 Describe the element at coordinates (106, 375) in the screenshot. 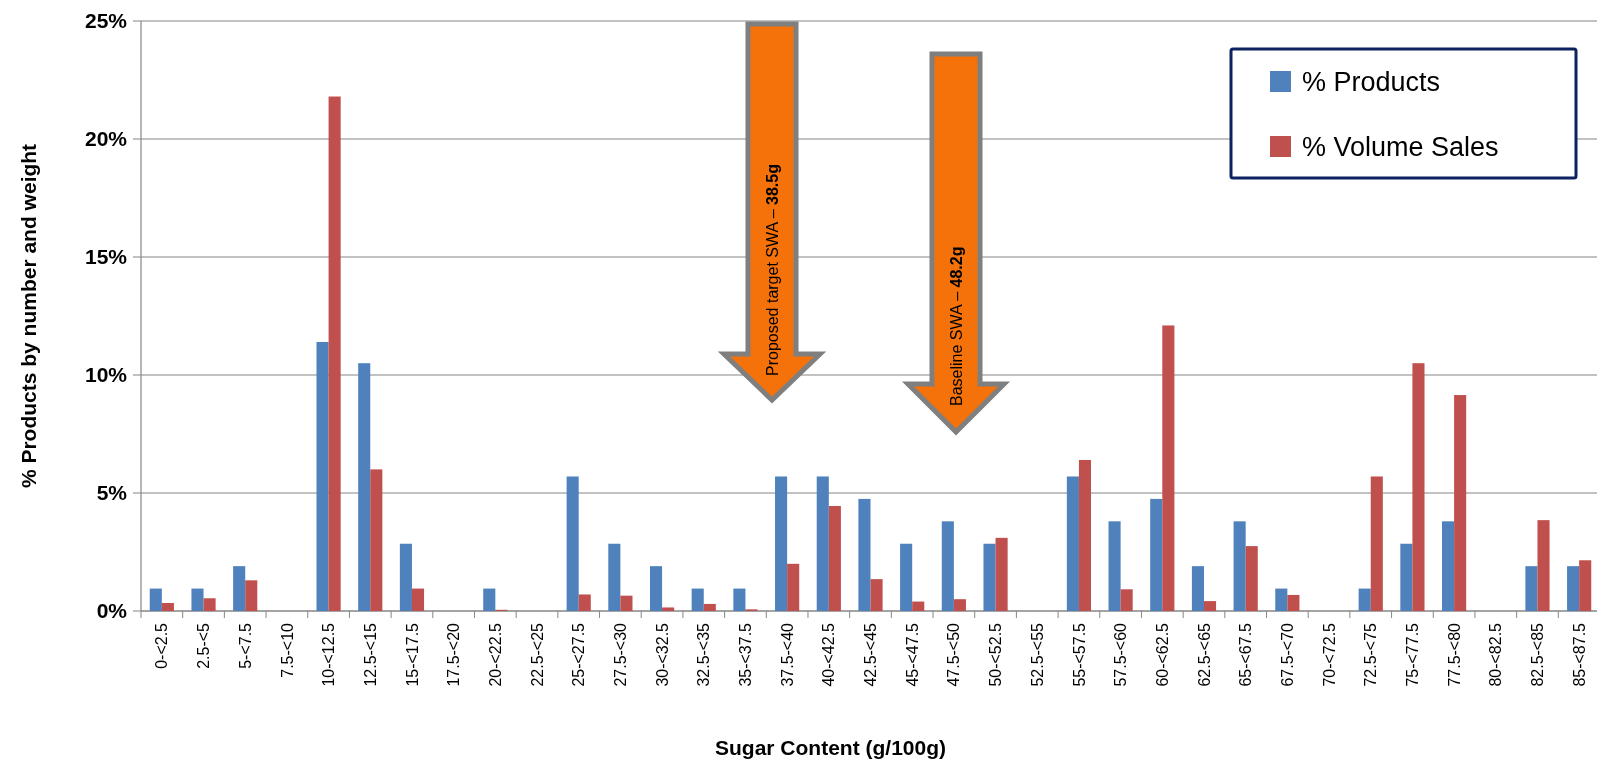

I see `y-tick-label: 10%` at that location.